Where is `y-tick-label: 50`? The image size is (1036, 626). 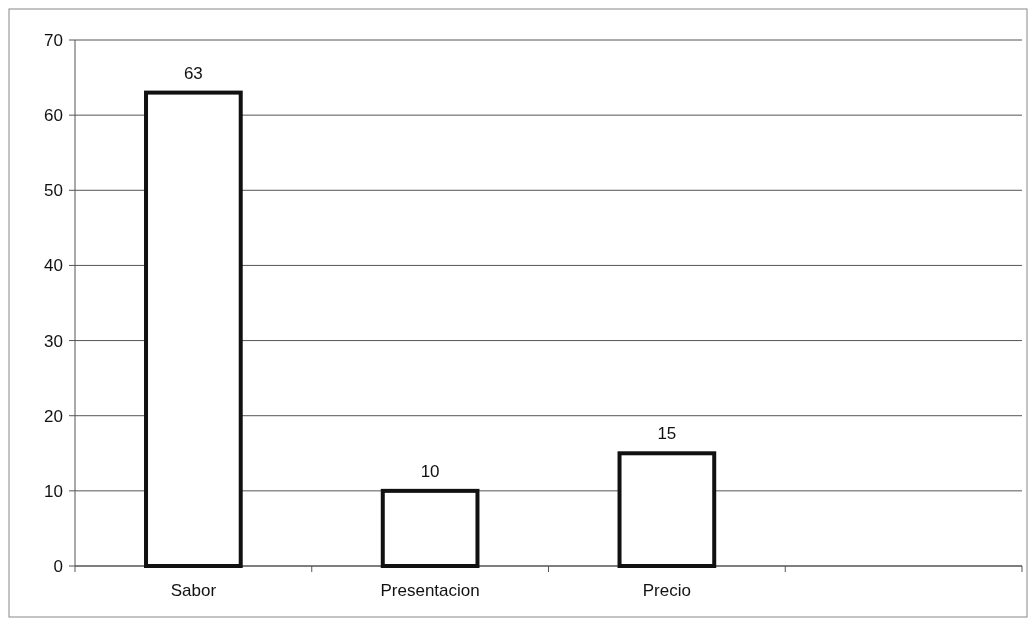
y-tick-label: 50 is located at coordinates (53, 191).